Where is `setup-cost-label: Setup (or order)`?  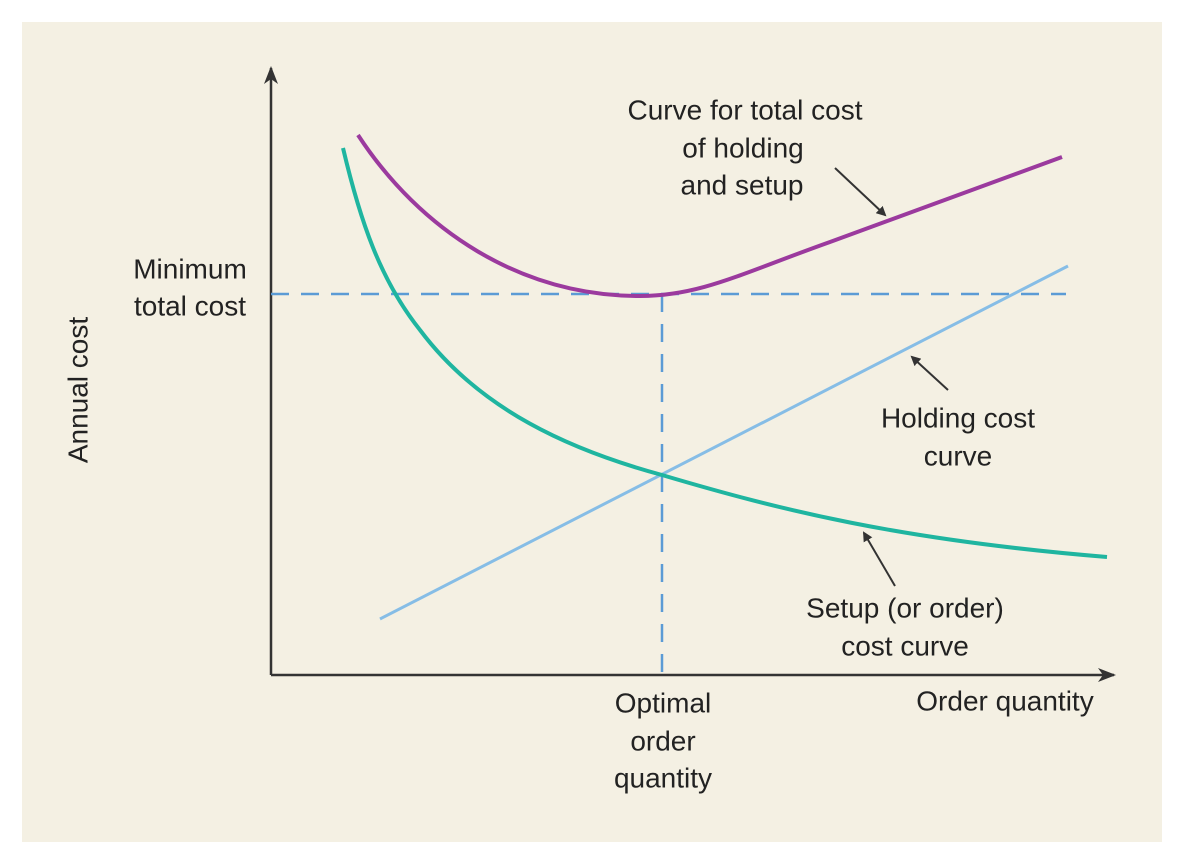
setup-cost-label: Setup (or order) is located at coordinates (905, 607).